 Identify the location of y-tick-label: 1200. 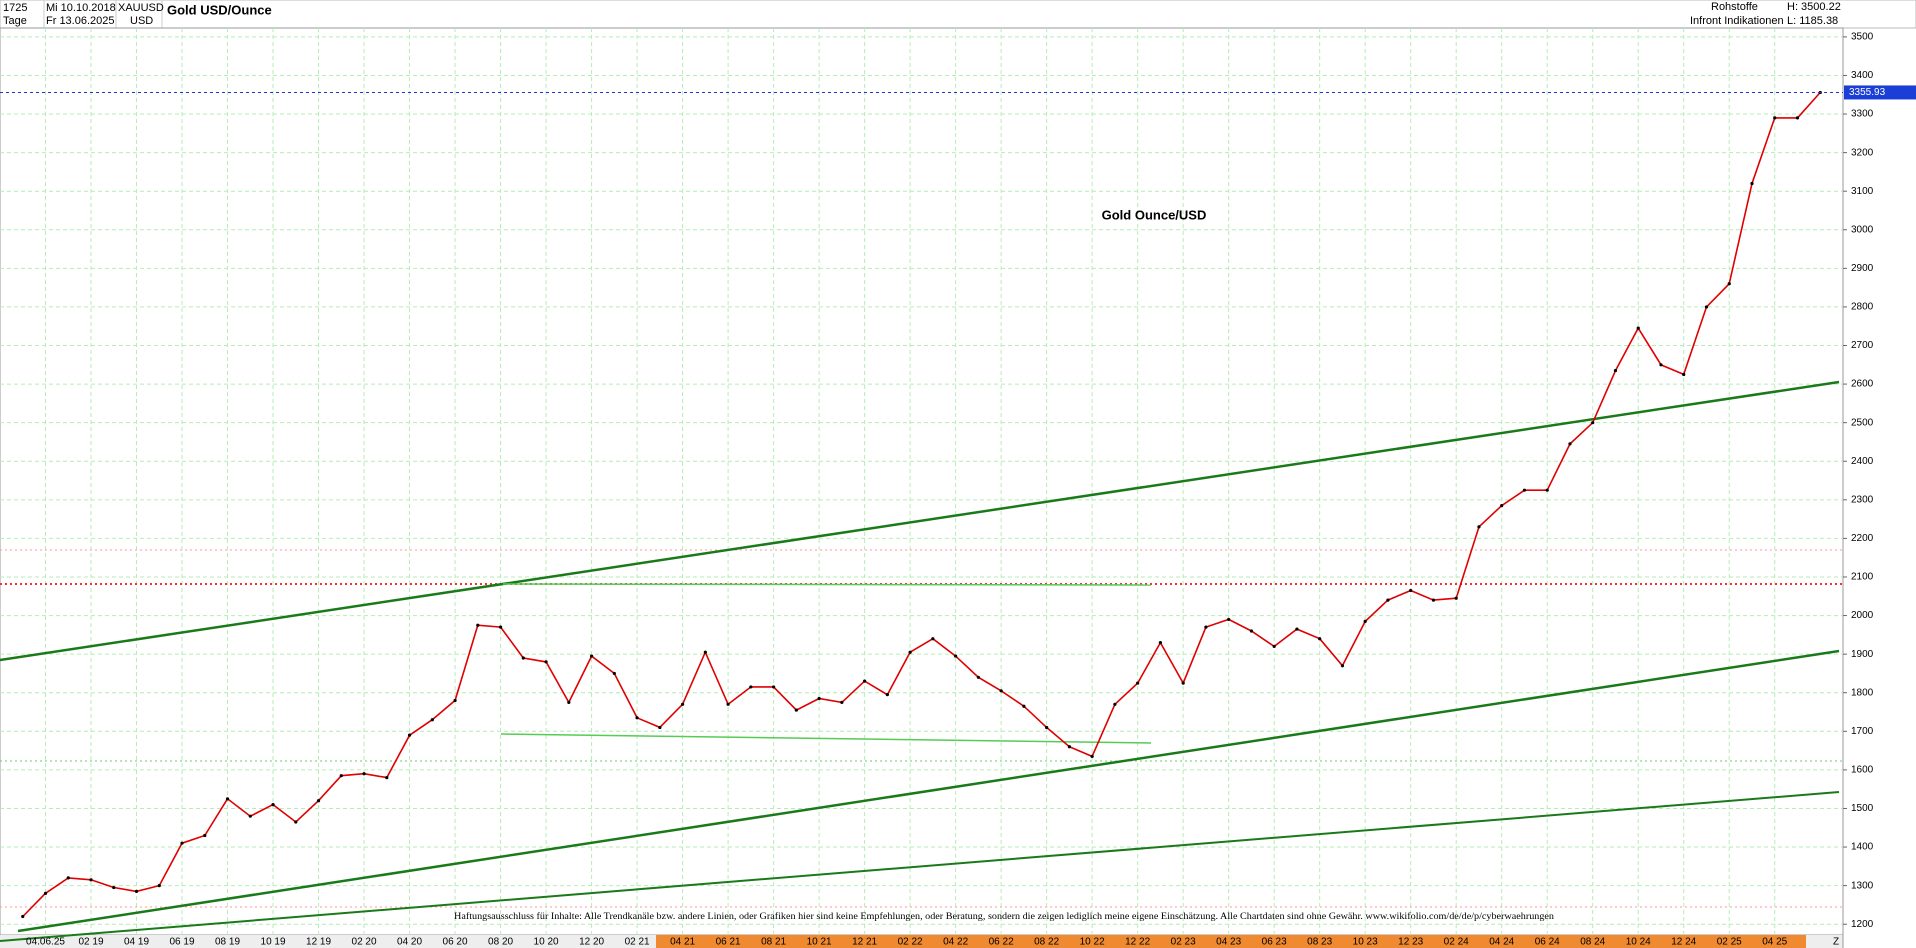
(1862, 924).